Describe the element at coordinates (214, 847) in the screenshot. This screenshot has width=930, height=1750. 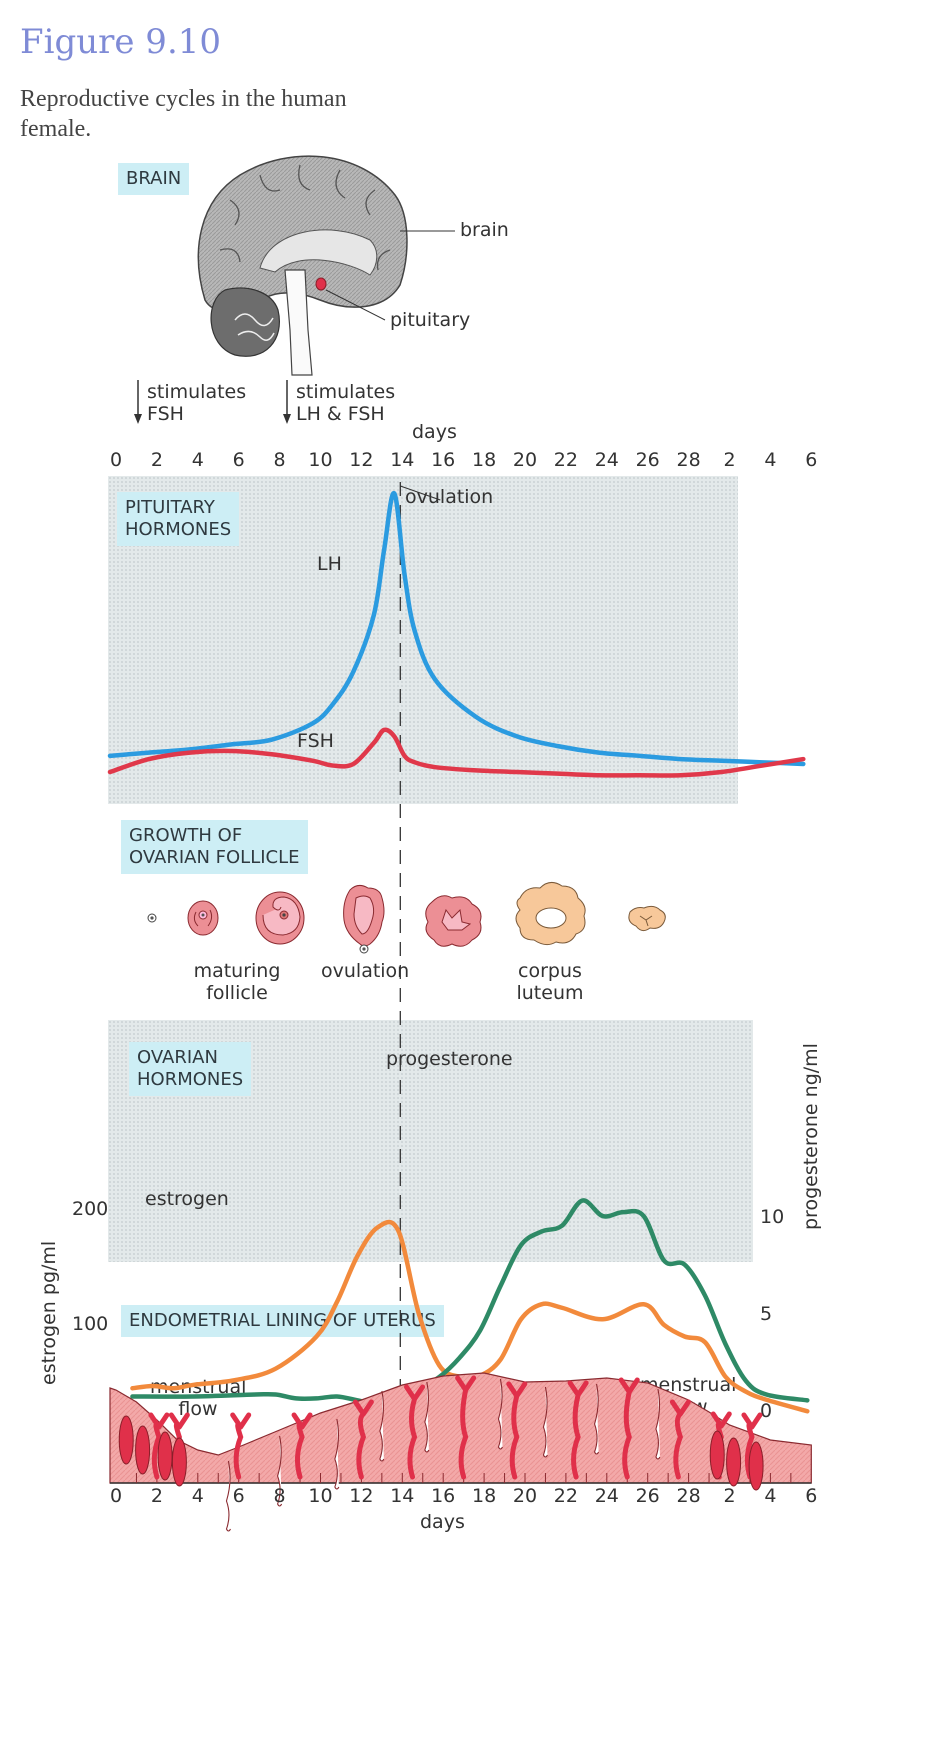
I see `follicle-panel-label: GROWTH OF OVARIAN FOLLICLE` at that location.